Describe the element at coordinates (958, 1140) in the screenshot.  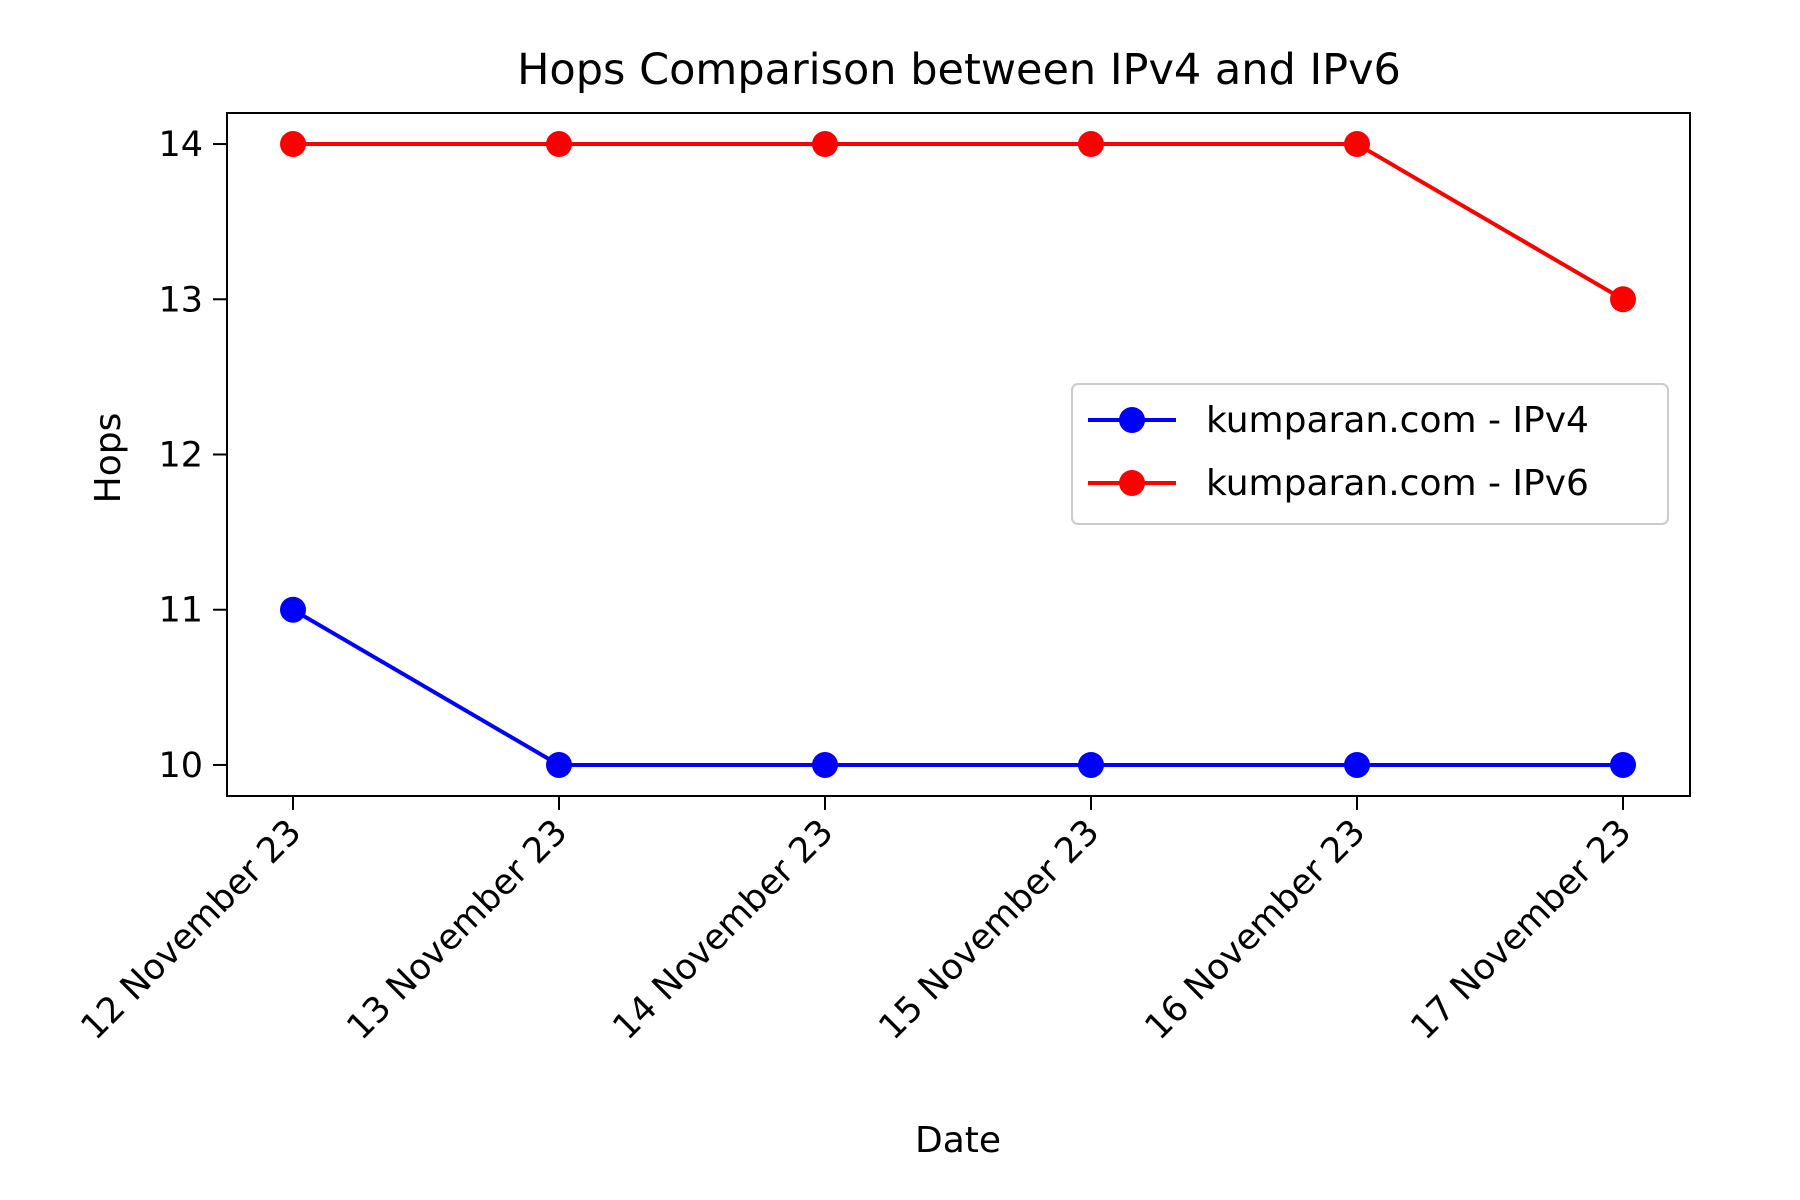
I see `x-axis-label: Date` at that location.